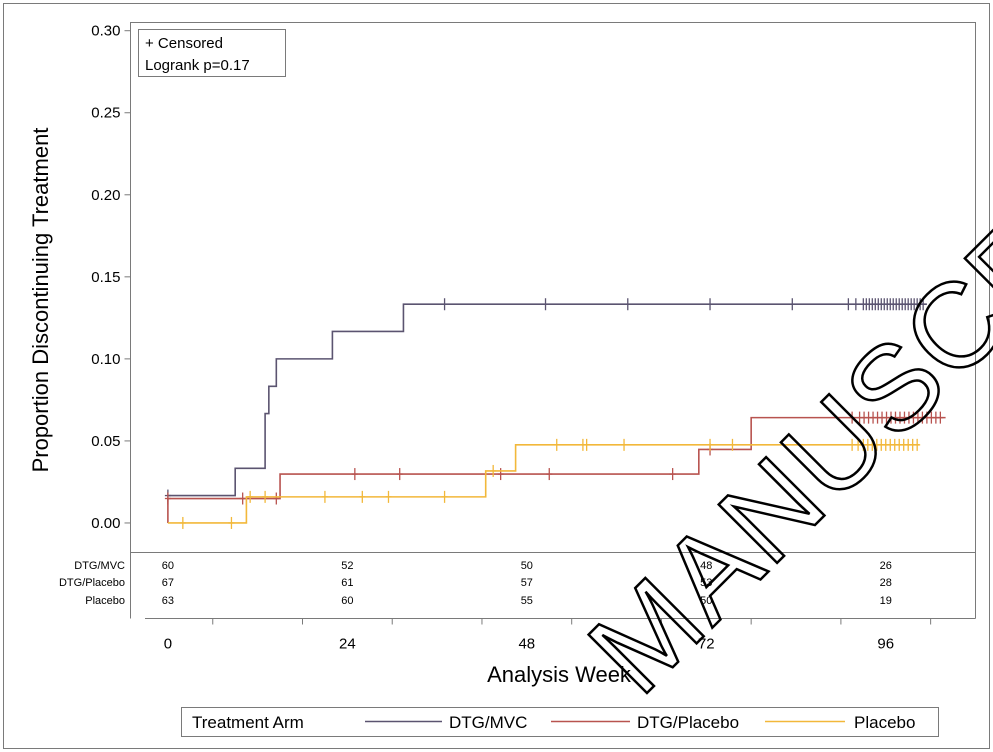  What do you see at coordinates (105, 523) in the screenshot?
I see `y-tick-label: 0.00` at bounding box center [105, 523].